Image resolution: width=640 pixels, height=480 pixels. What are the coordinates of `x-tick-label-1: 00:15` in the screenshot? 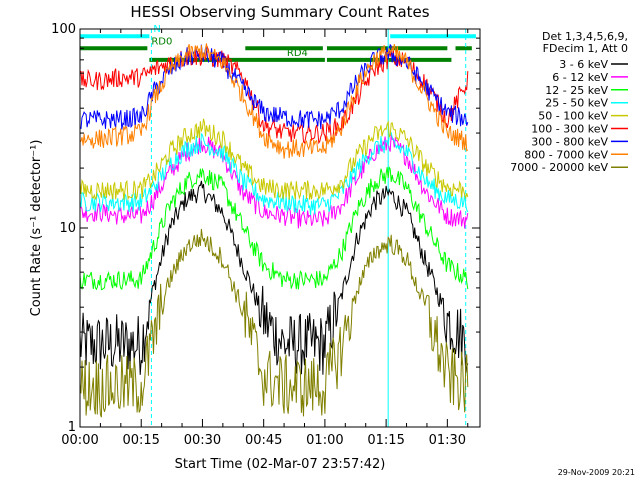 It's located at (140, 440).